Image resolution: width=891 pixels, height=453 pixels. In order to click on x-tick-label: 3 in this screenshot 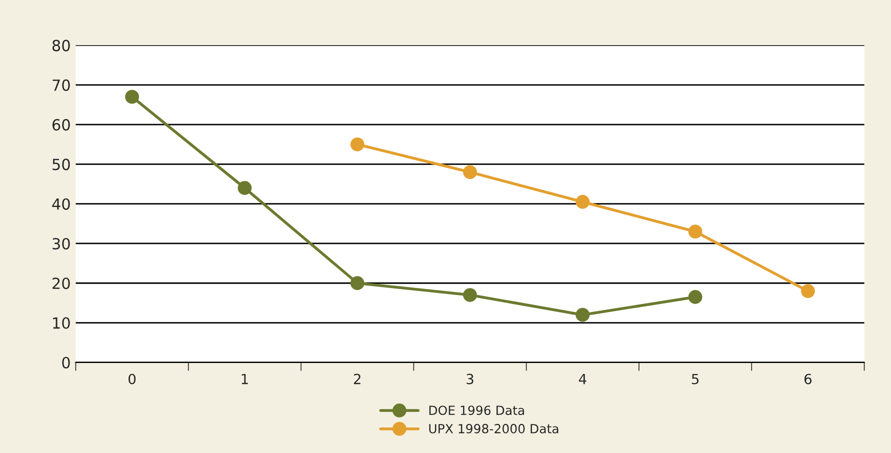, I will do `click(470, 379)`.